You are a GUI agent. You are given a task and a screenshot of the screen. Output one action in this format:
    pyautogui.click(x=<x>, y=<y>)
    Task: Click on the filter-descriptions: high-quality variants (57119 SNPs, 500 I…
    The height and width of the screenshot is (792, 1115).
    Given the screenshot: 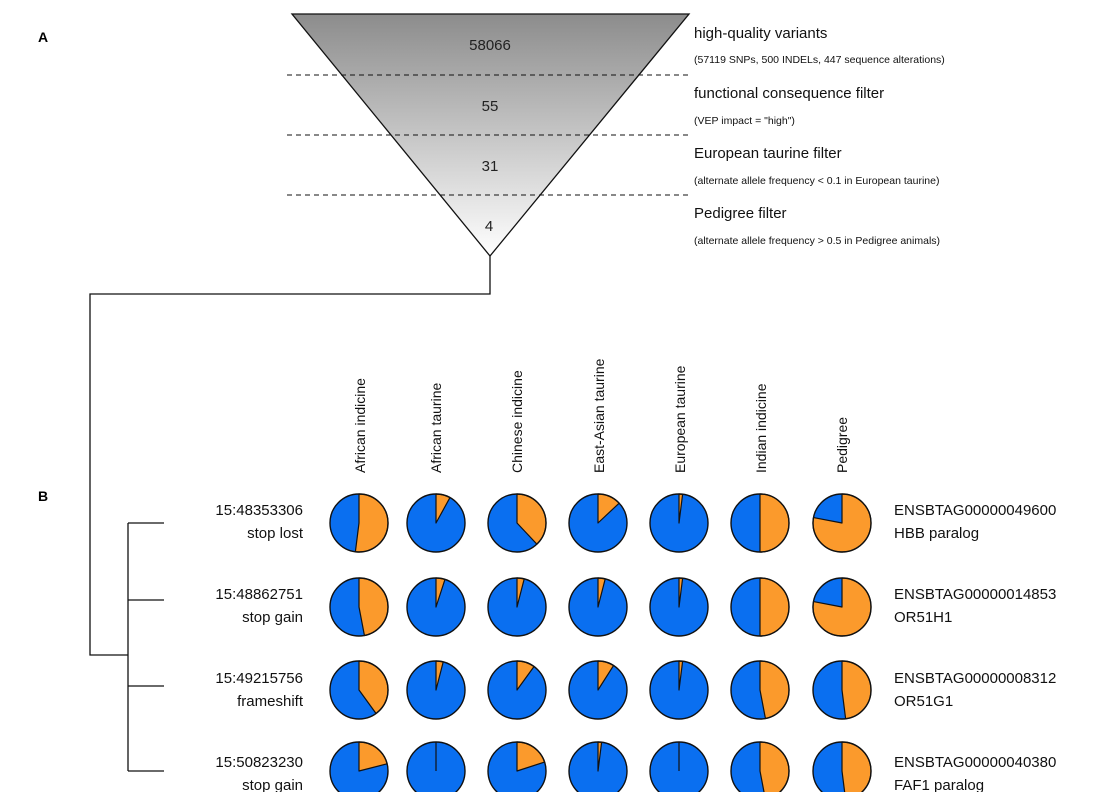 What is the action you would take?
    pyautogui.click(x=819, y=136)
    